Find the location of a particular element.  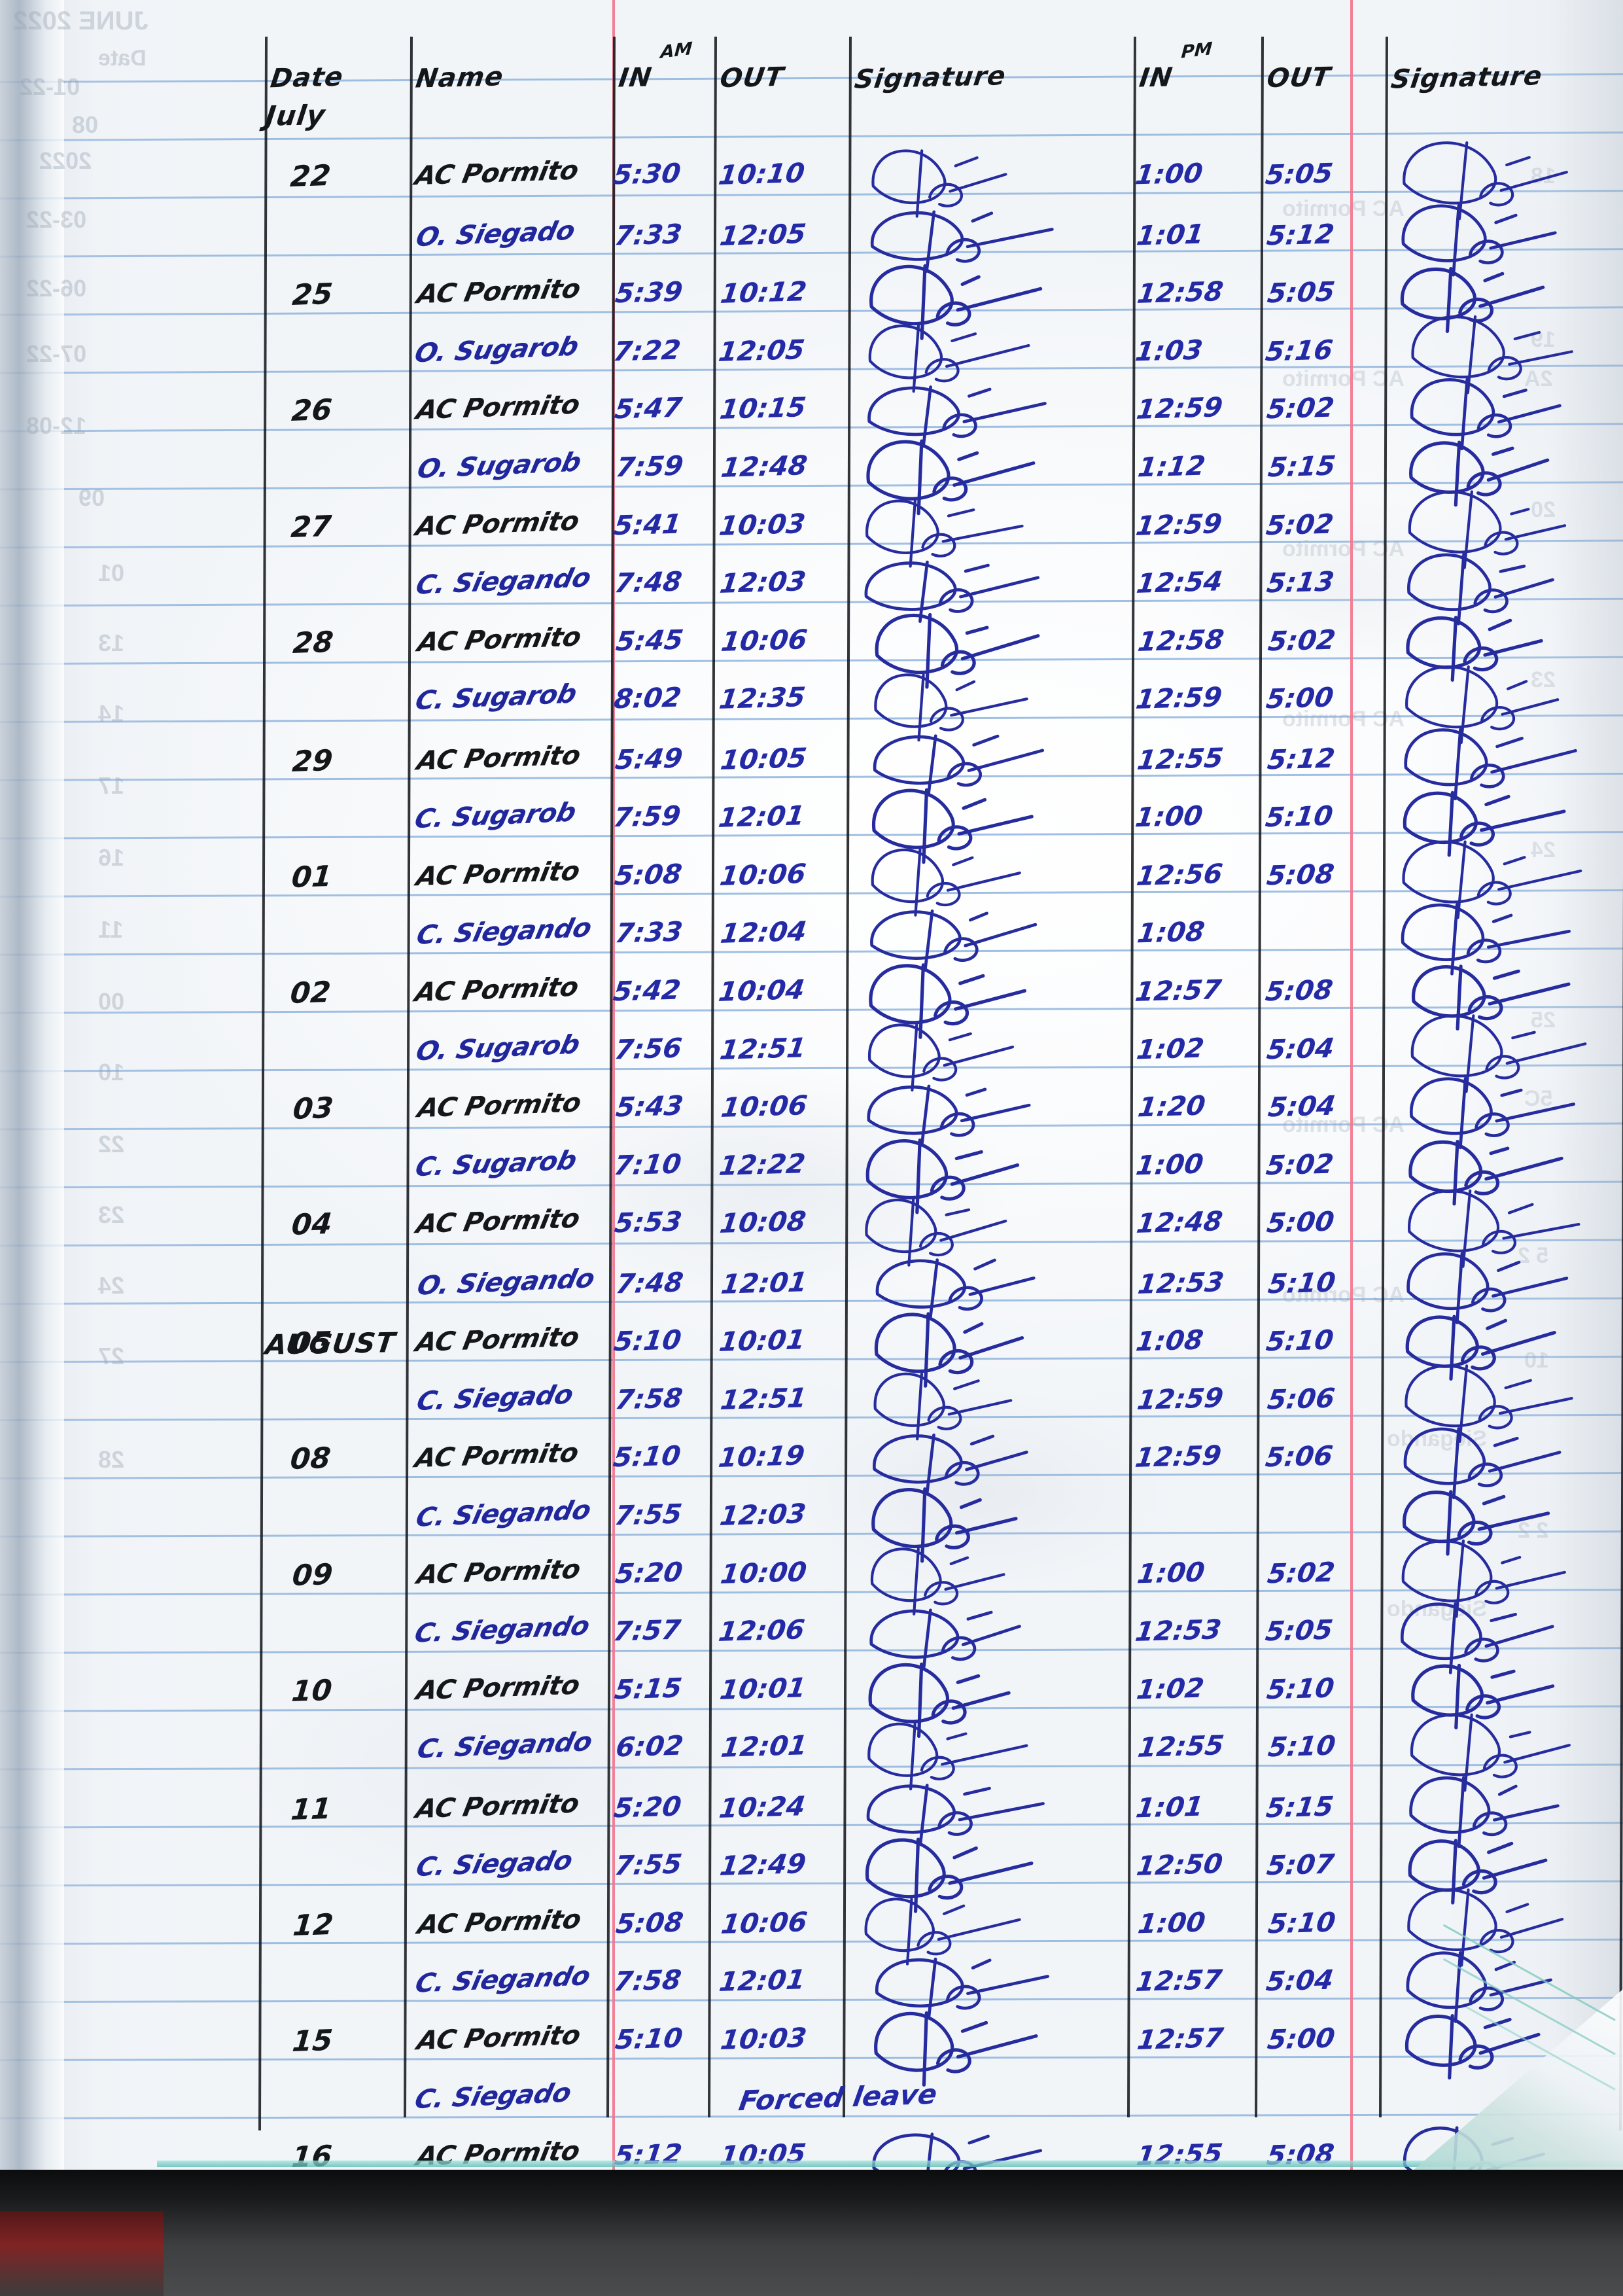

row-am-in: 7:48 is located at coordinates (650, 1283).